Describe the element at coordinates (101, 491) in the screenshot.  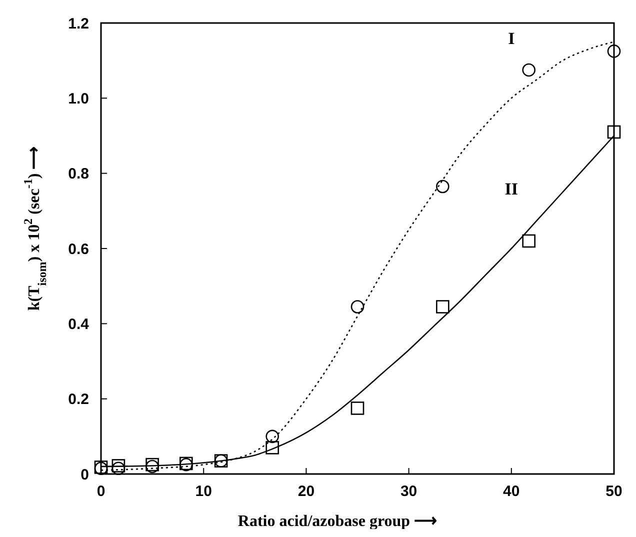
I see `x-tick-label: 0` at that location.